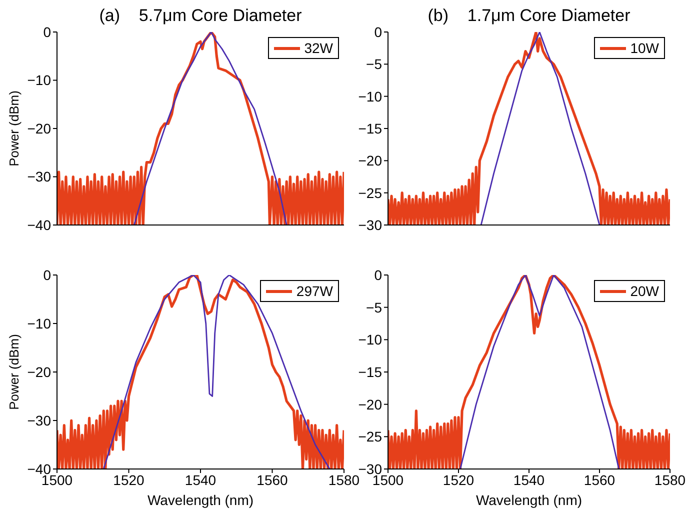  What do you see at coordinates (200, 16) in the screenshot?
I see `chart-title: (a) 5.7μm Core Diameter` at bounding box center [200, 16].